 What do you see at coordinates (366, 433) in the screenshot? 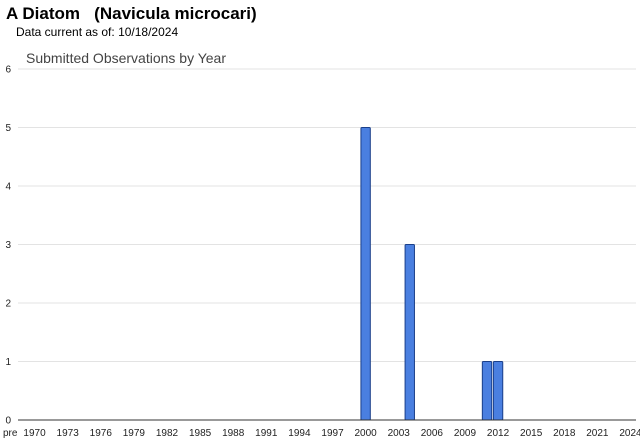
I see `x-tick-label: 2000` at bounding box center [366, 433].